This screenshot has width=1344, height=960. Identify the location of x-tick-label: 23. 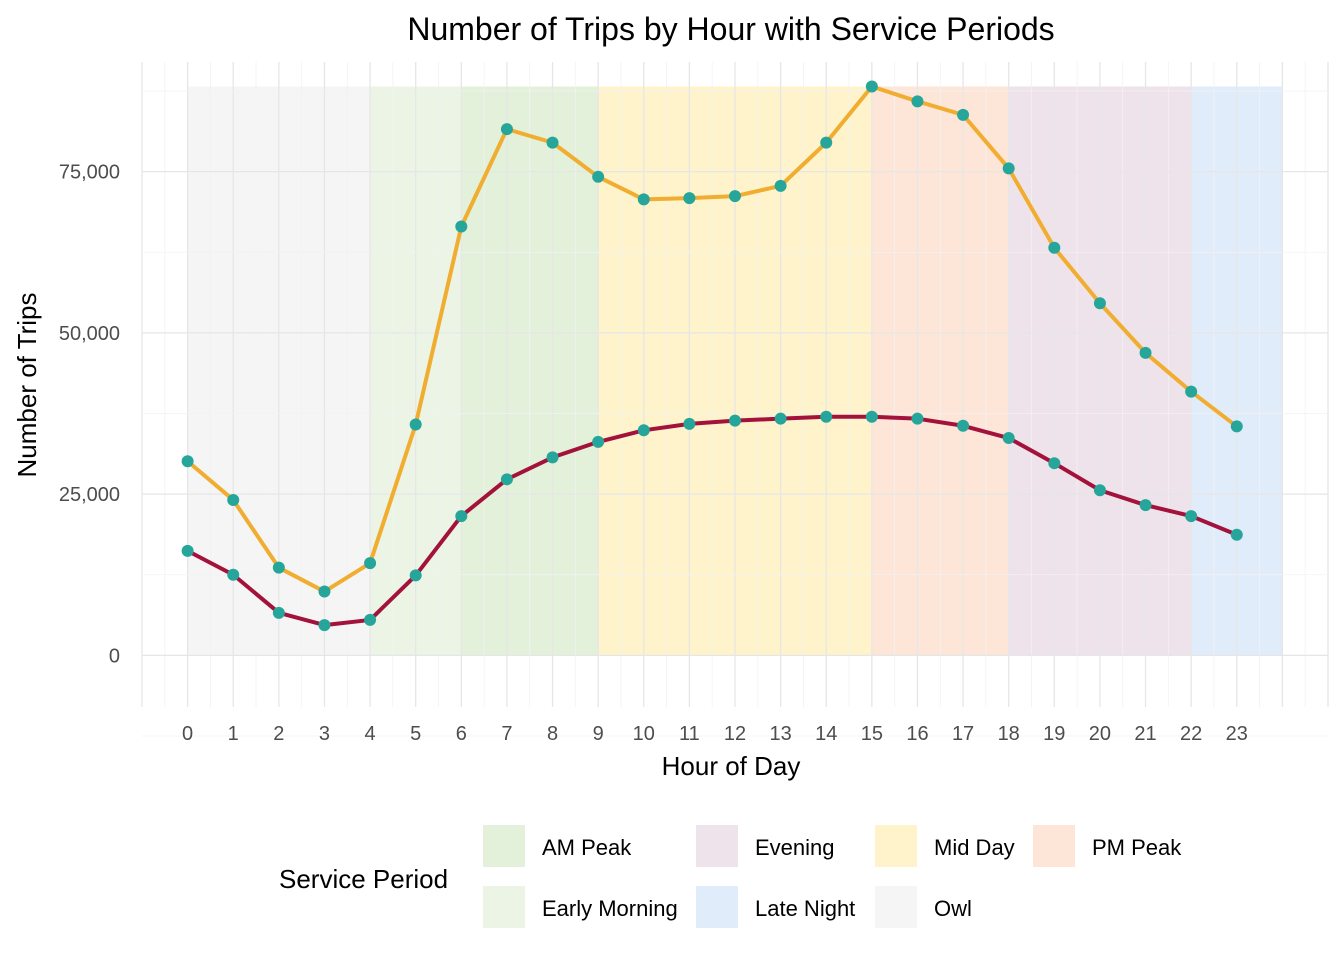
(1237, 734).